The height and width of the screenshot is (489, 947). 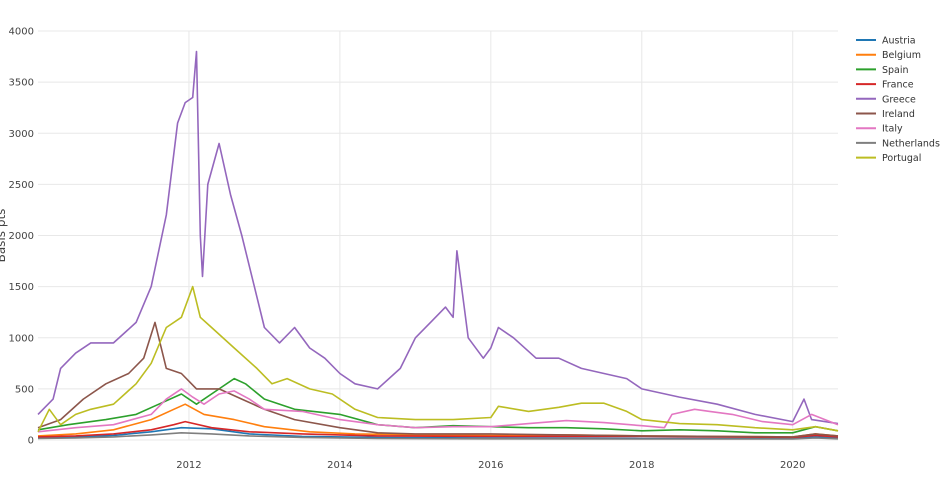 I want to click on legend-item-austria: Austria, so click(x=886, y=41).